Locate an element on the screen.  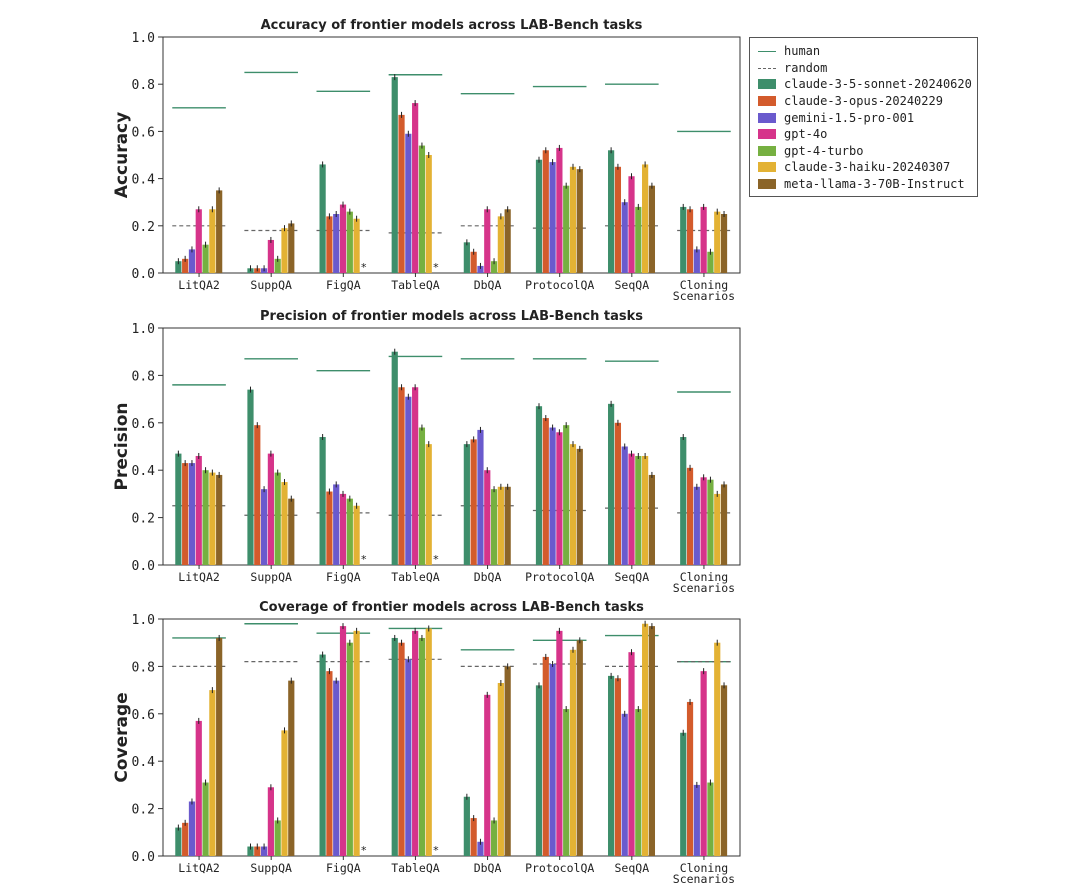
legend-swatch-random is located at coordinates (767, 68).